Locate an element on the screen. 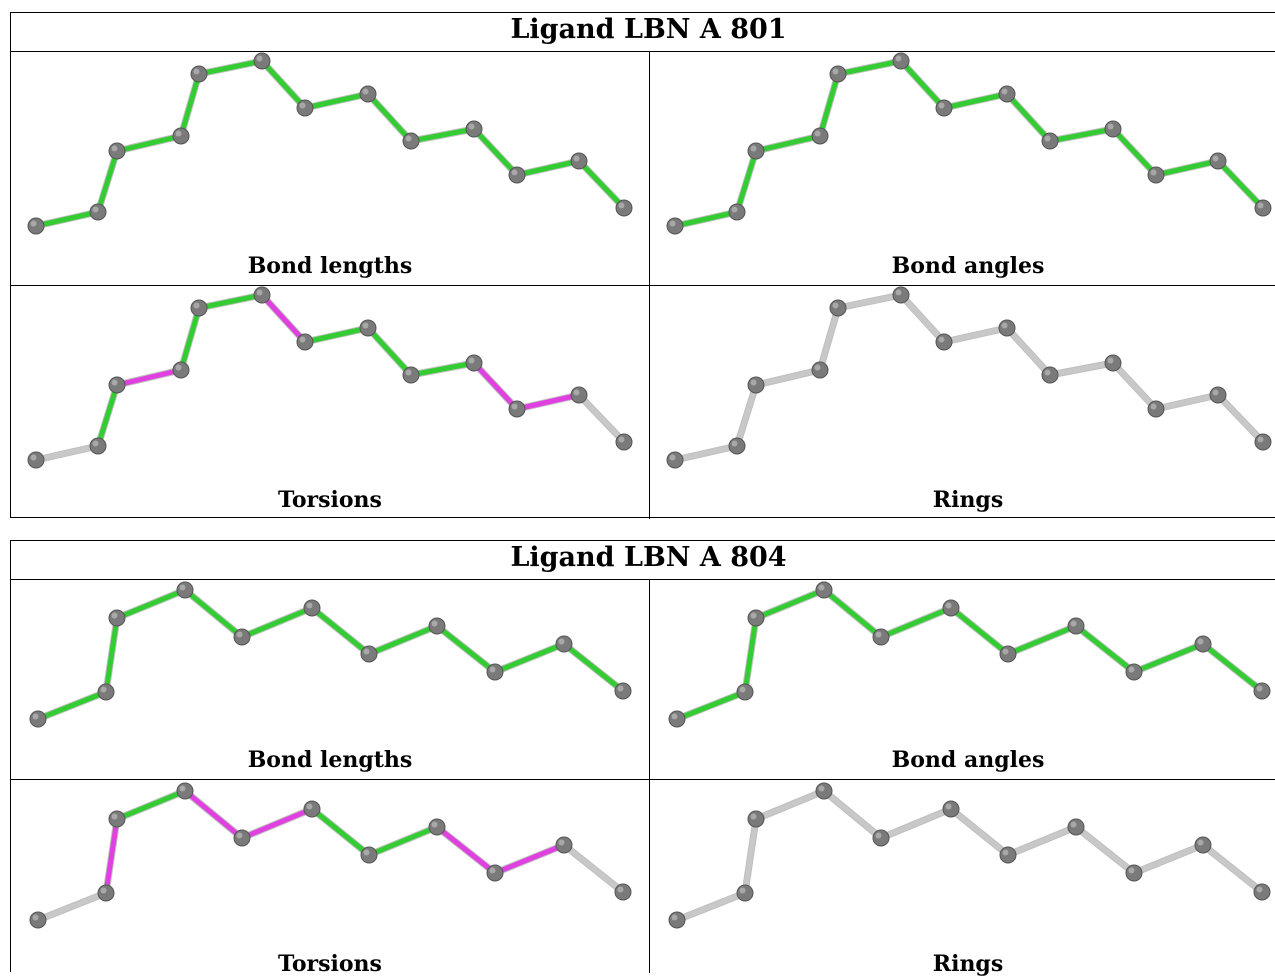 This screenshot has height=977, width=1275. panel-bond-lengths: Bond lengths is located at coordinates (330, 679).